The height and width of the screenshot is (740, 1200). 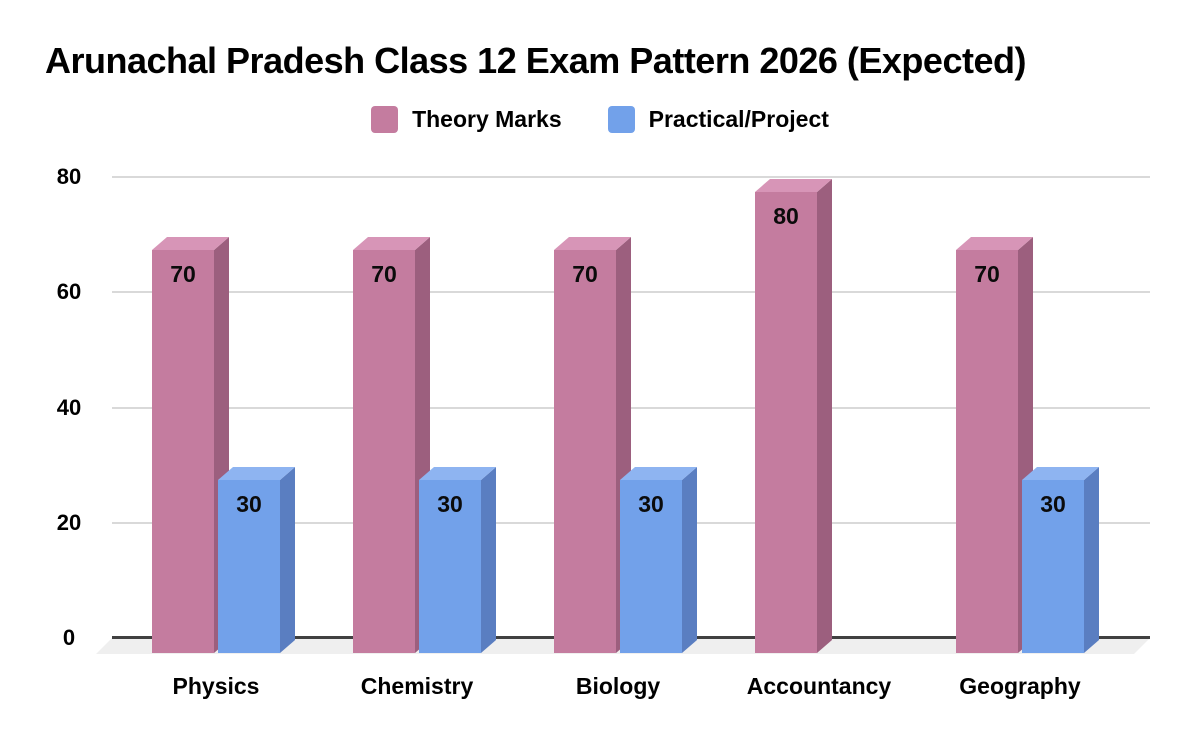 I want to click on bar-practical-biology: 30, so click(x=658, y=560).